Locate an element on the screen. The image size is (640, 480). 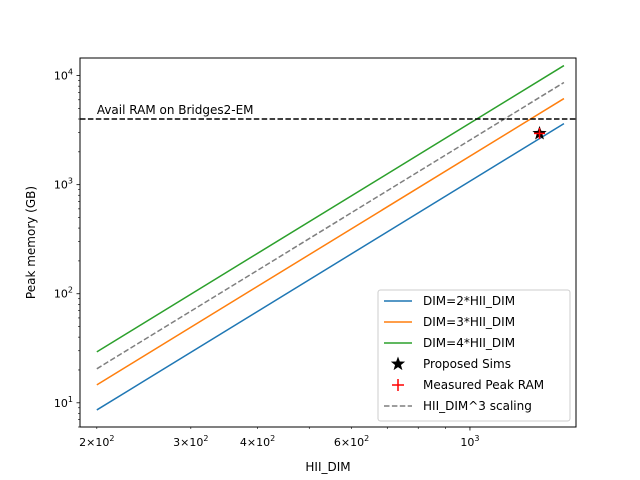
x-tick-label: 6×102 is located at coordinates (351, 441).